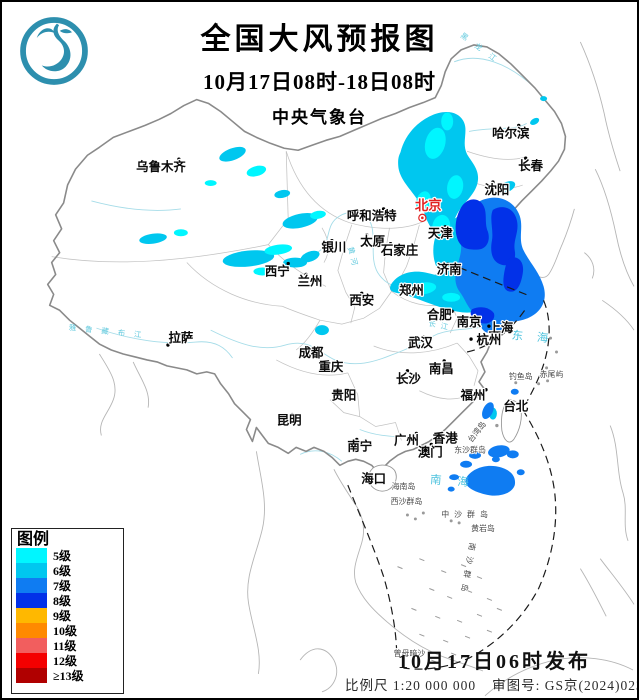 The width and height of the screenshot is (639, 700). Describe the element at coordinates (467, 514) in the screenshot. I see `geo-label-zhongsha-islands: 中沙群岛` at that location.